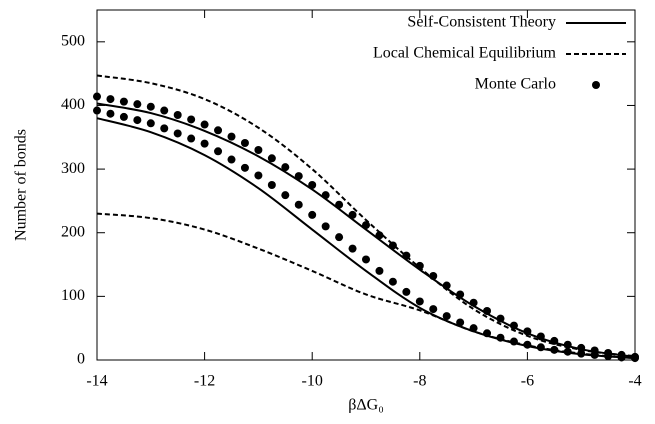 Image resolution: width=655 pixels, height=424 pixels. I want to click on x-tick-label: -8, so click(419, 381).